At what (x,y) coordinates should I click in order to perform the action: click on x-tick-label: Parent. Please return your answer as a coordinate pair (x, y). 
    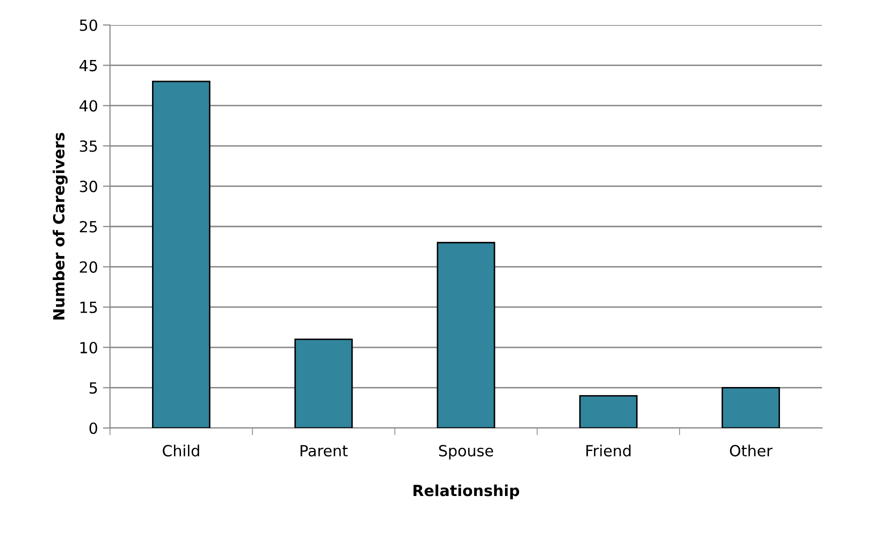
    Looking at the image, I should click on (324, 450).